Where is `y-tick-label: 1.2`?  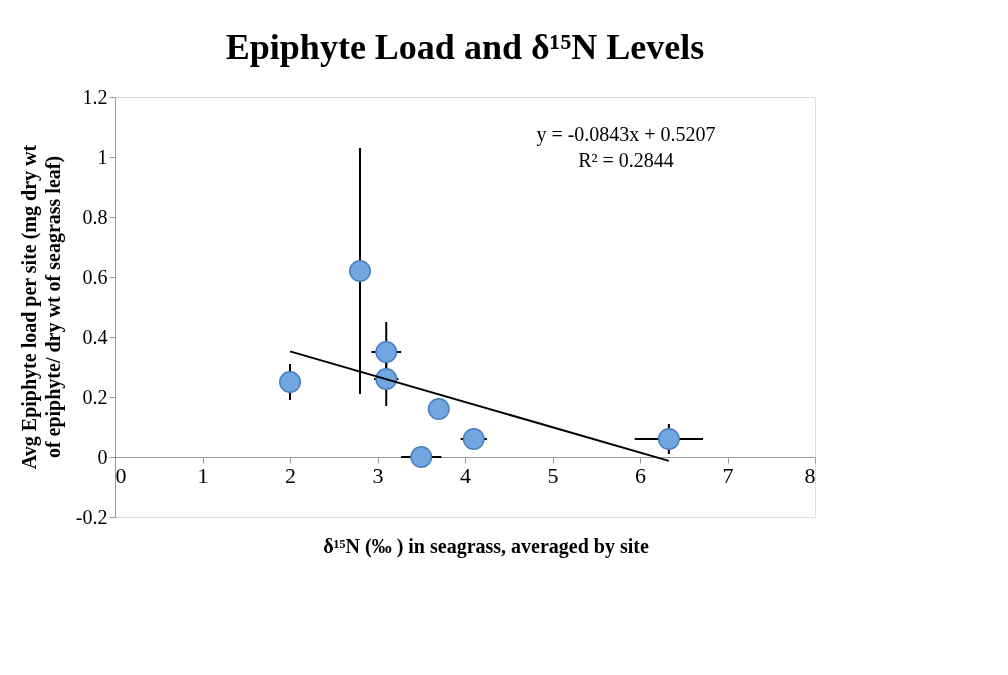
y-tick-label: 1.2 is located at coordinates (95, 96).